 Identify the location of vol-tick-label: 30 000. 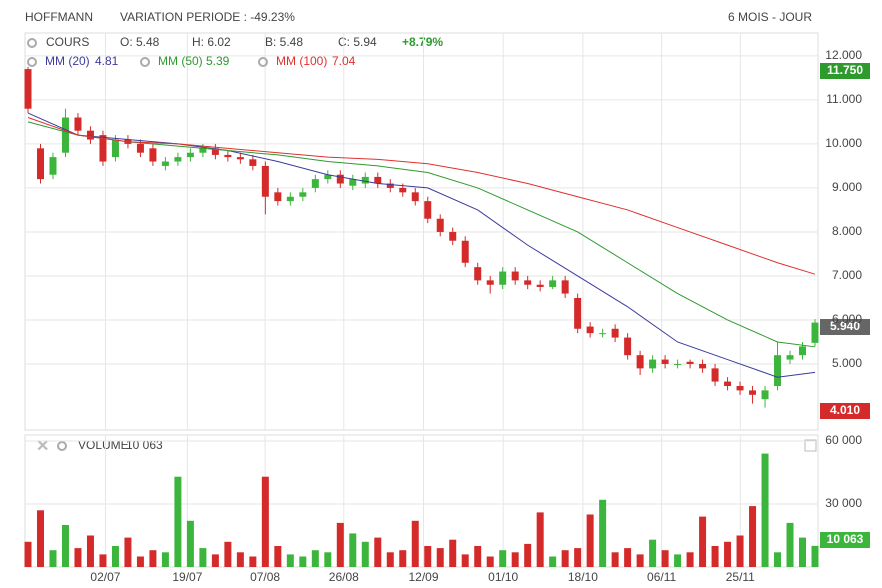
(843, 503).